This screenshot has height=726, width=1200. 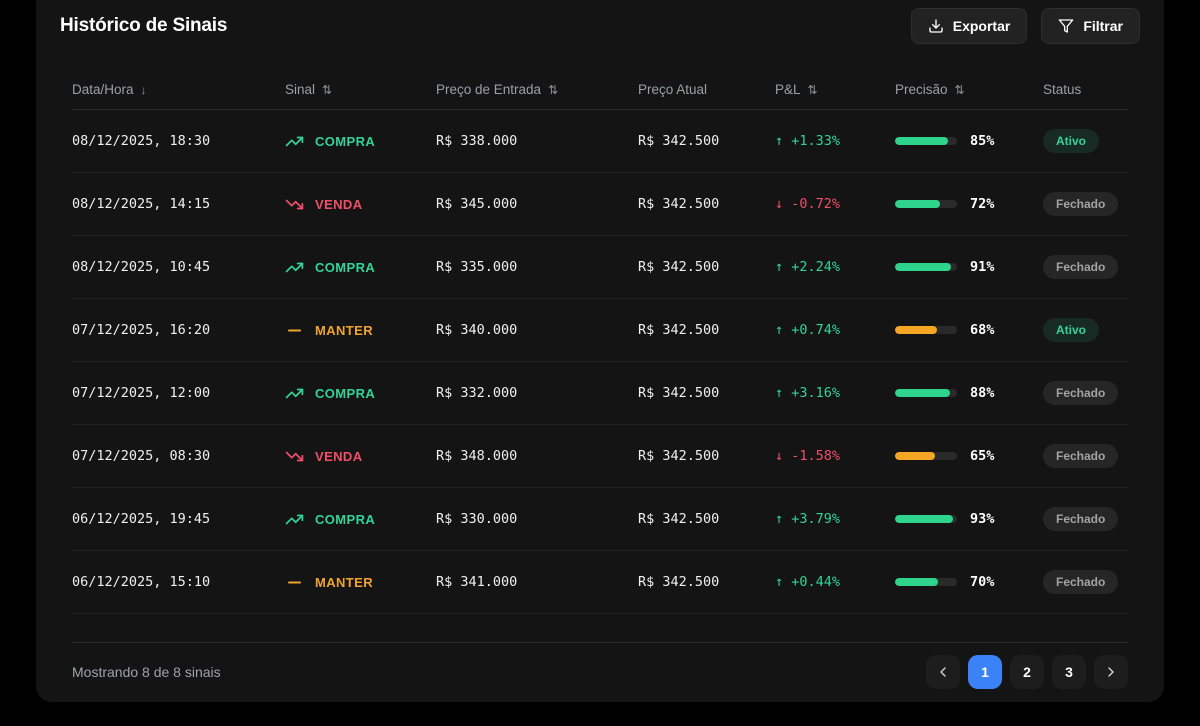 What do you see at coordinates (982, 204) in the screenshot?
I see `precision-value: 72%` at bounding box center [982, 204].